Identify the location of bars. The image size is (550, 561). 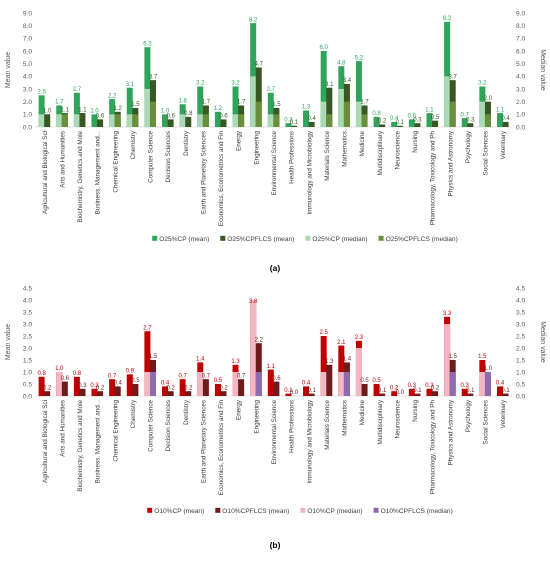
(273, 348).